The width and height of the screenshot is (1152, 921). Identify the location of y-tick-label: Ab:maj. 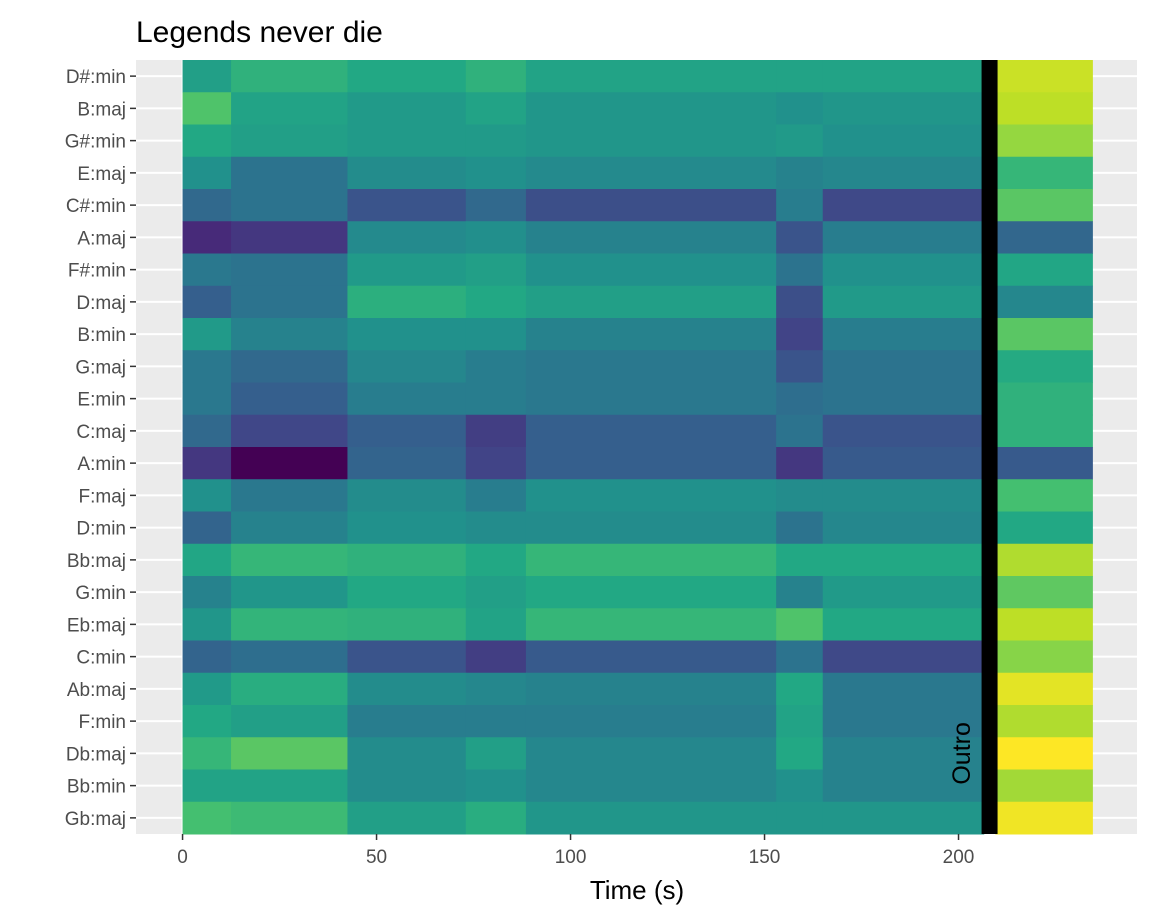
(96, 690).